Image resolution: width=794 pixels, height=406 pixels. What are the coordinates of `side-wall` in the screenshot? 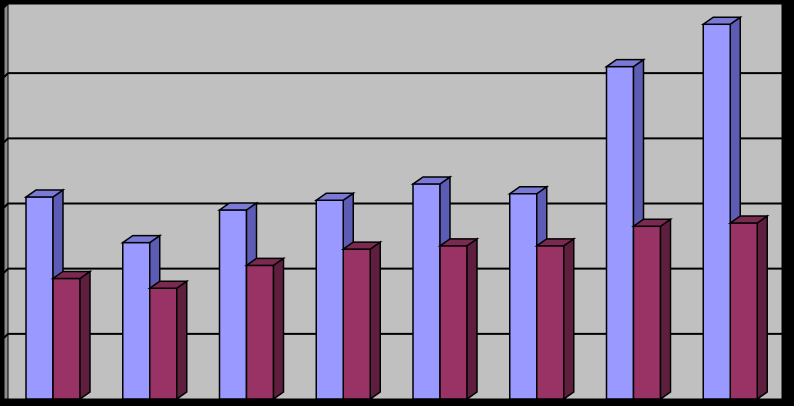 It's located at (6, 203).